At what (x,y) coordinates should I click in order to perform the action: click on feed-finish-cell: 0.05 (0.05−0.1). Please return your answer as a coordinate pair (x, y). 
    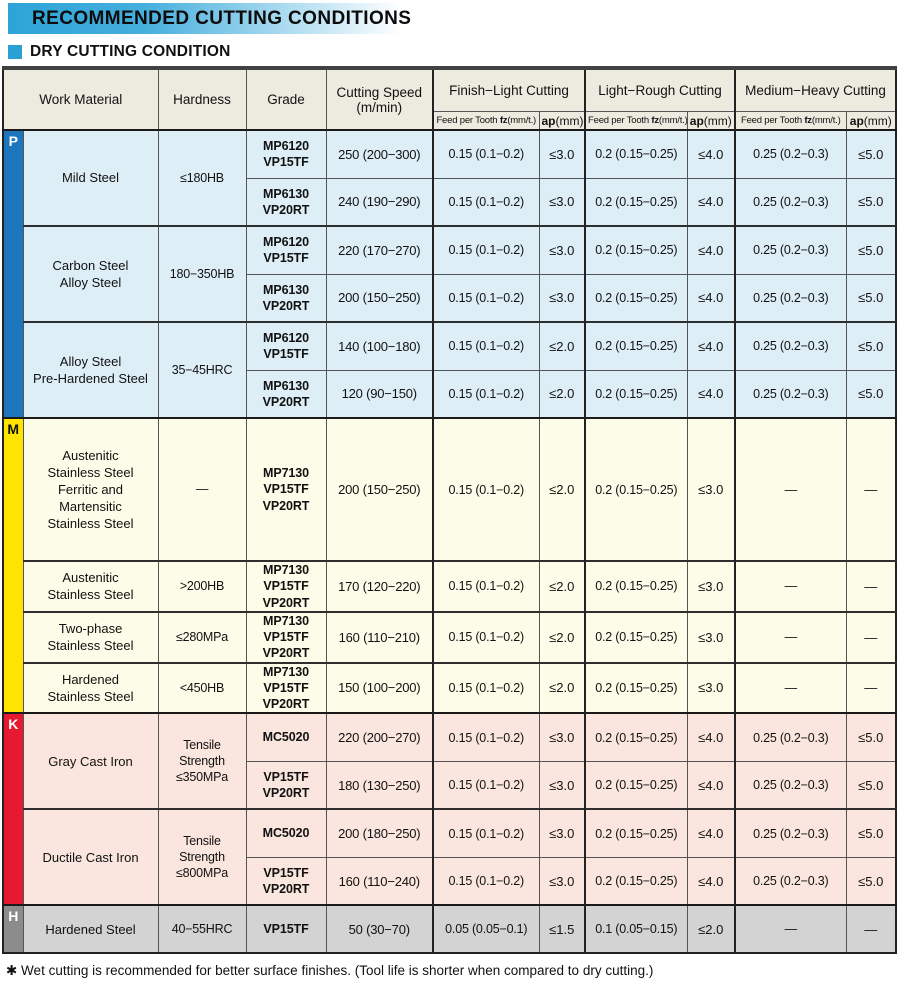
    Looking at the image, I should click on (486, 929).